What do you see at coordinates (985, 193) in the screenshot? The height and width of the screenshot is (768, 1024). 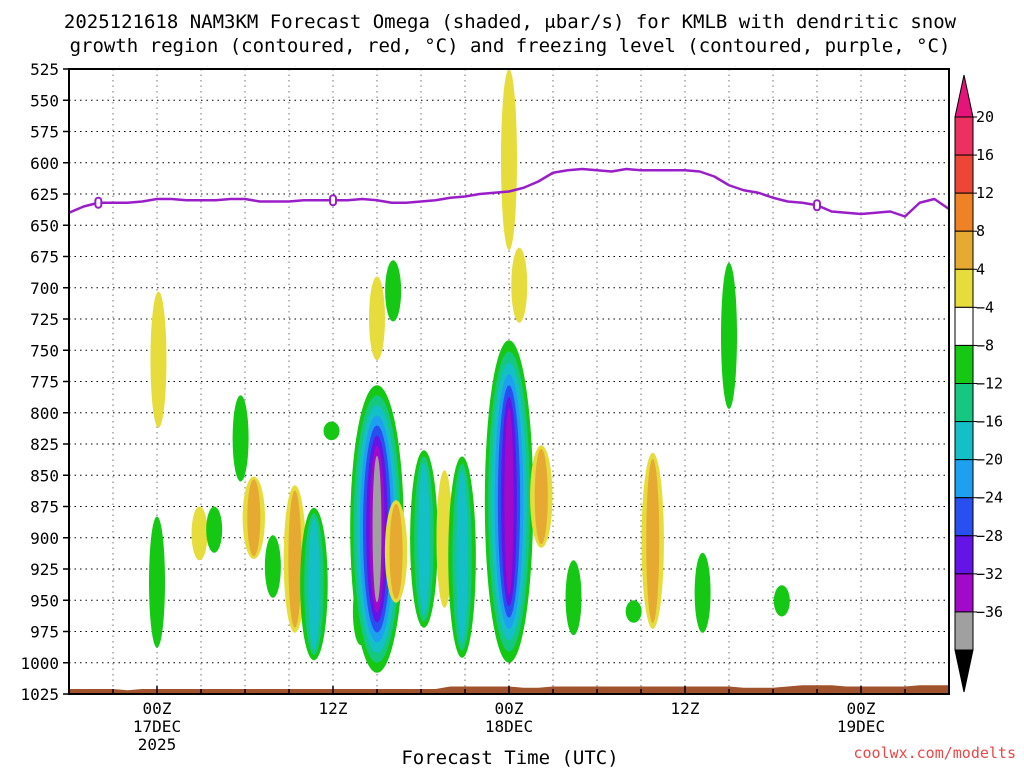 I see `colorbar-label: 12` at bounding box center [985, 193].